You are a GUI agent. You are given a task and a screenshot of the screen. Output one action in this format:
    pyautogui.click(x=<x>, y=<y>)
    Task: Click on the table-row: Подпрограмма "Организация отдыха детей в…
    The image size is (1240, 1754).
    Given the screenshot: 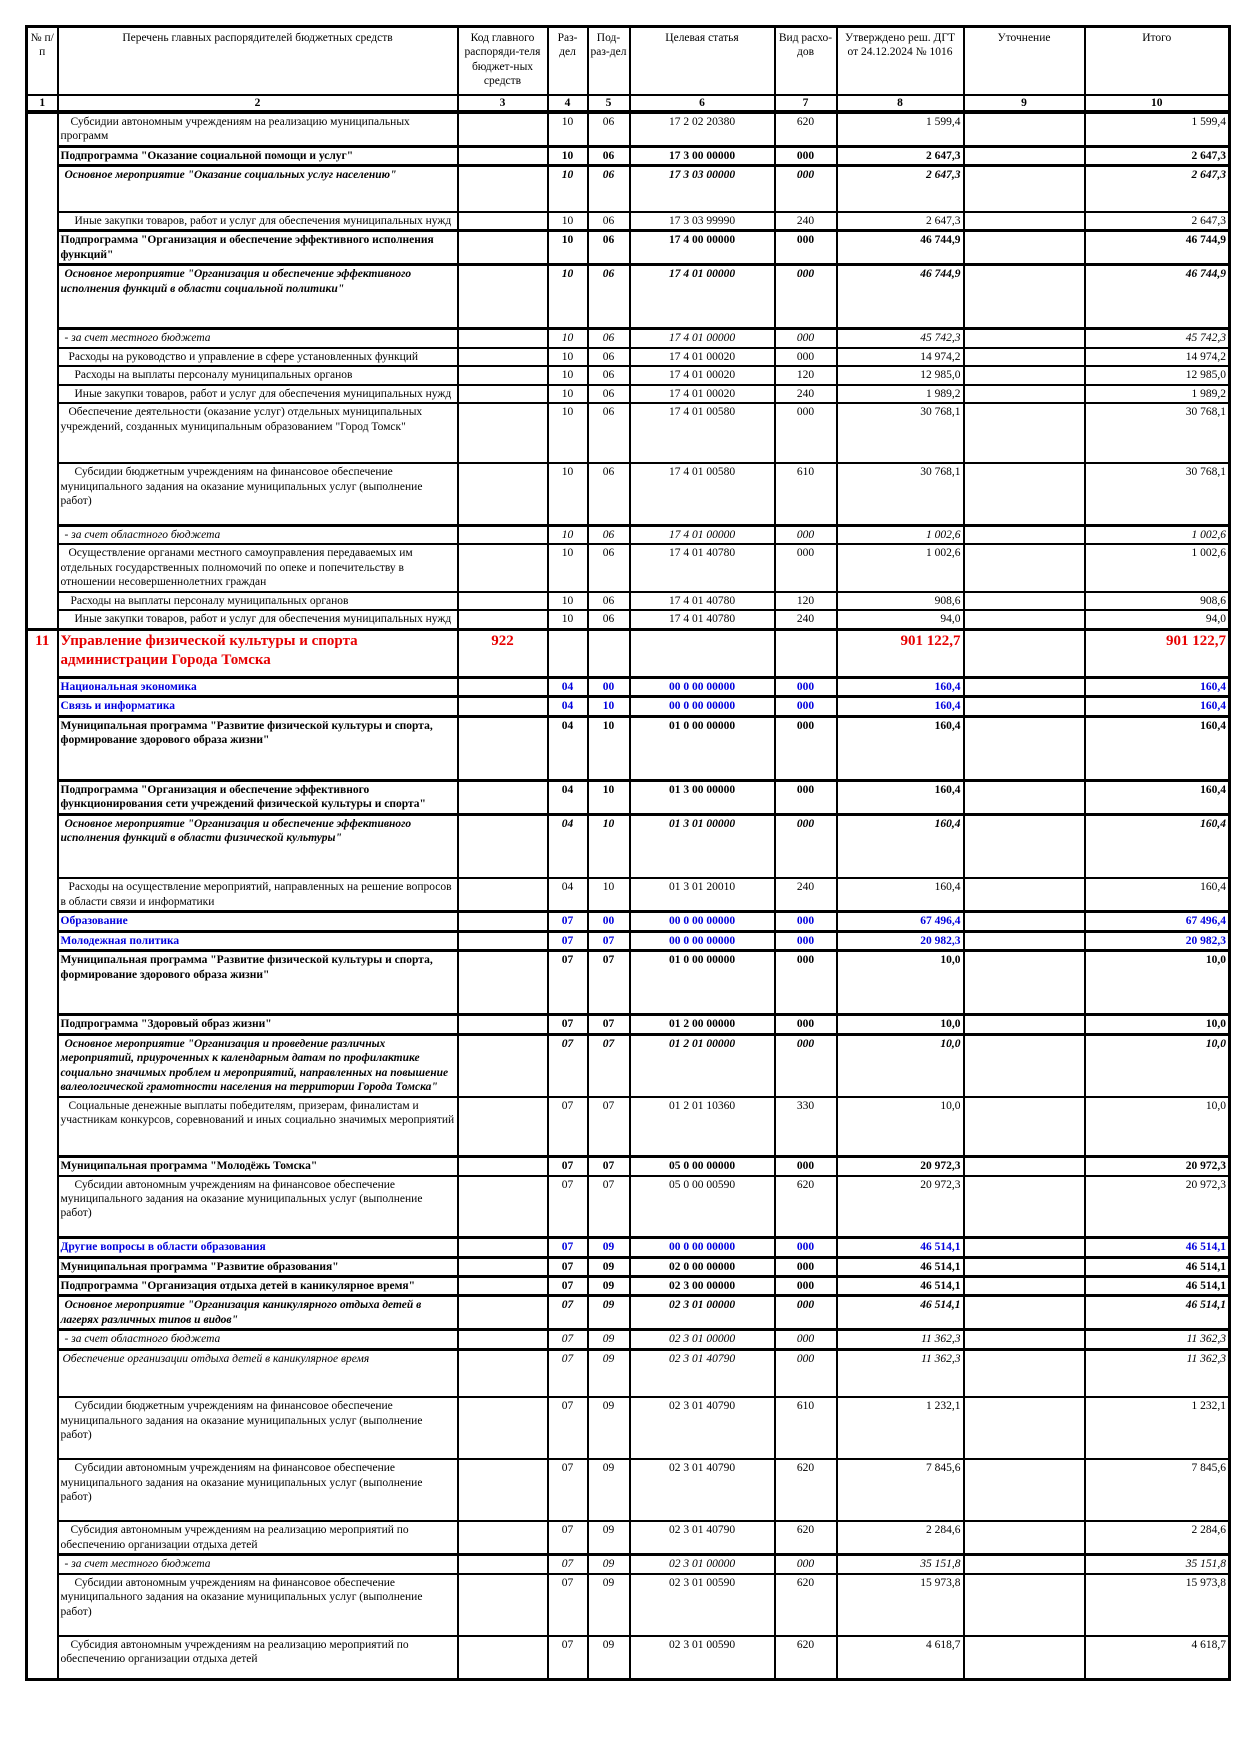 What is the action you would take?
    pyautogui.click(x=629, y=1285)
    